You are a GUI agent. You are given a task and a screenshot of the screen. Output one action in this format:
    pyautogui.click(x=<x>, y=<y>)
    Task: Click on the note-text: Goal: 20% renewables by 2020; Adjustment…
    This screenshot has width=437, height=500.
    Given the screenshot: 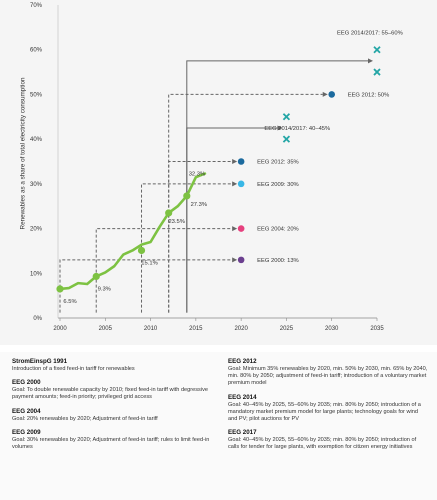 What is the action you would take?
    pyautogui.click(x=85, y=418)
    